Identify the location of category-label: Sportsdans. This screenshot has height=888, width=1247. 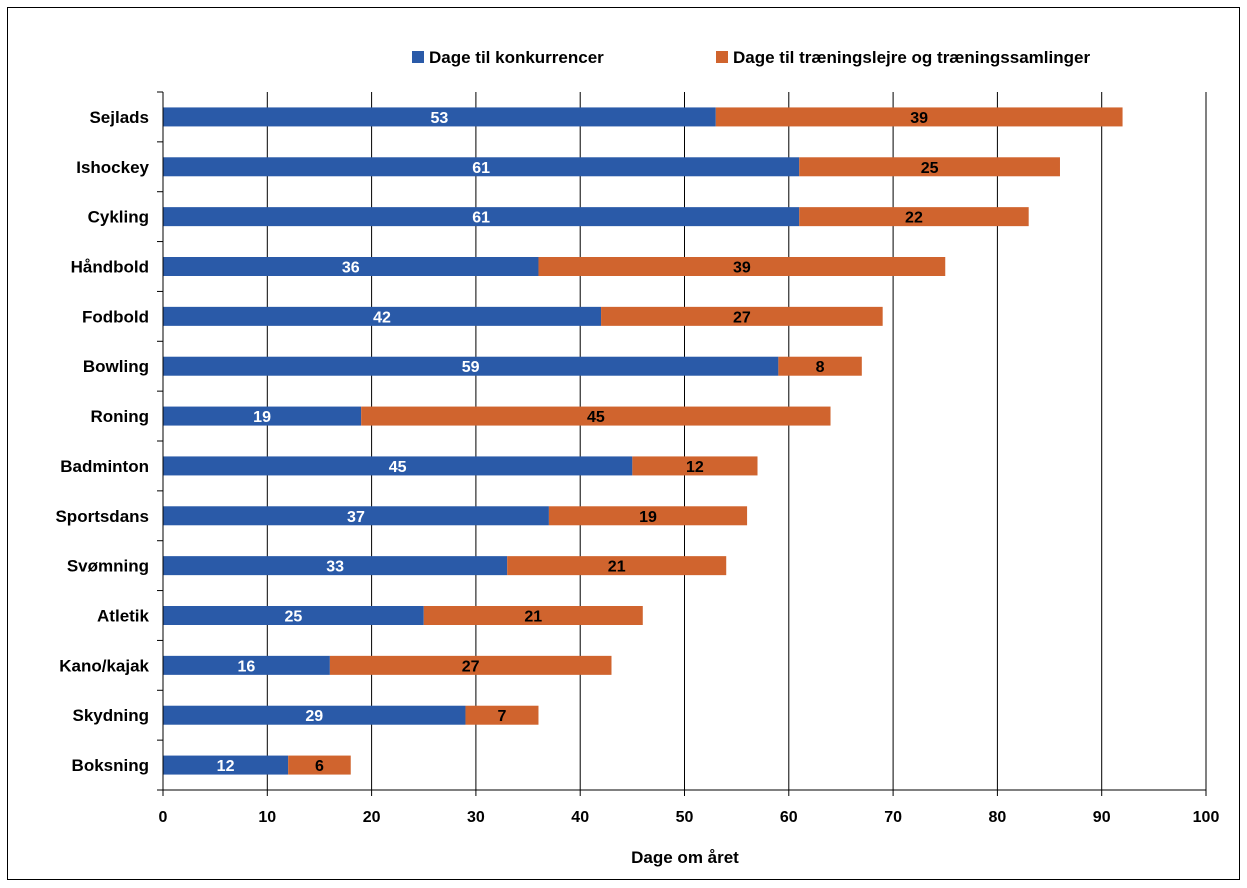
(102, 516).